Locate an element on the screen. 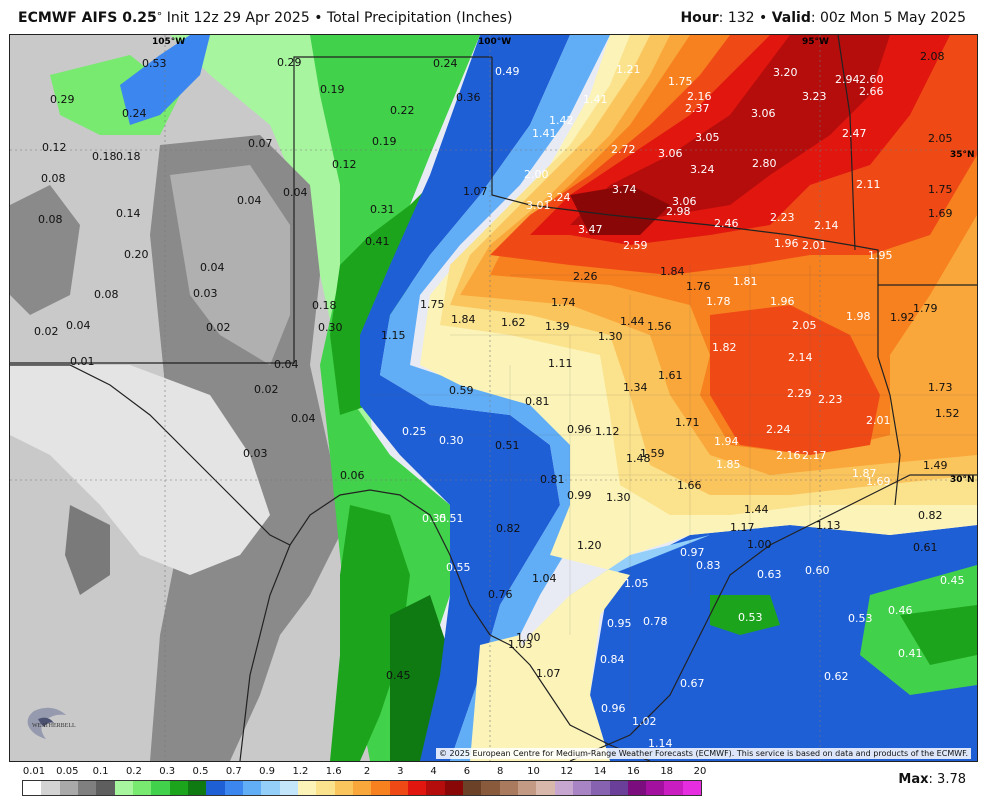  precip-value-label: 0.96 is located at coordinates (579, 429).